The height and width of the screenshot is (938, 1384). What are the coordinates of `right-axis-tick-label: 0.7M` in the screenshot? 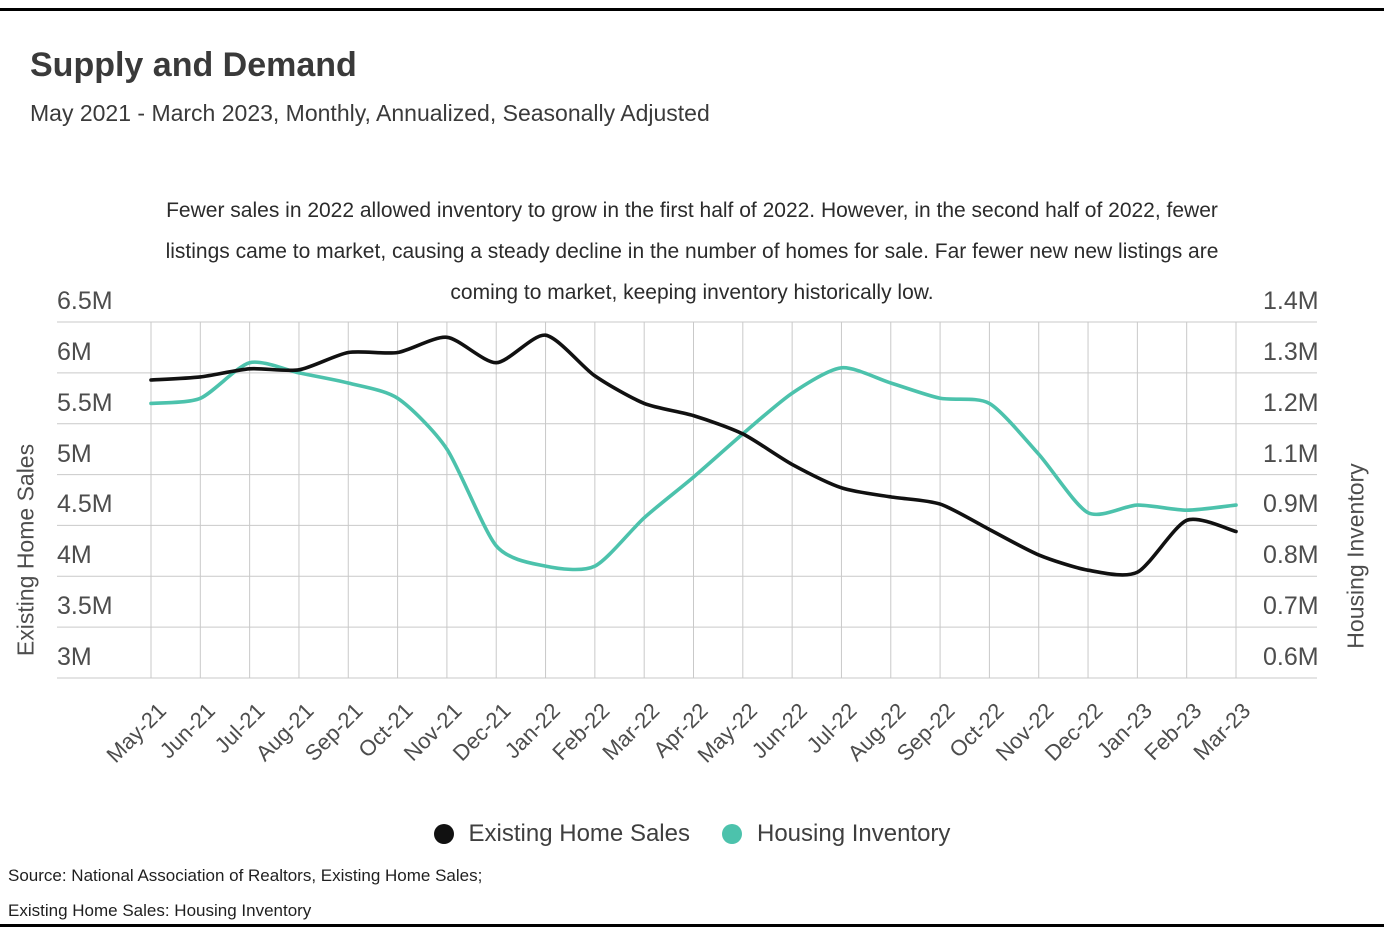 It's located at (1291, 606).